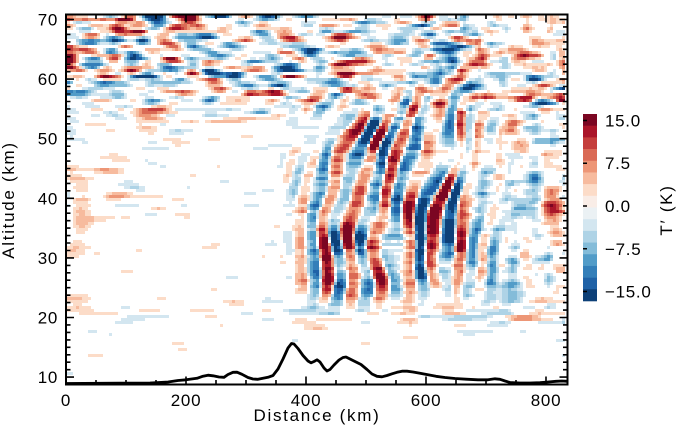  What do you see at coordinates (66, 400) in the screenshot?
I see `svg-text: 0` at bounding box center [66, 400].